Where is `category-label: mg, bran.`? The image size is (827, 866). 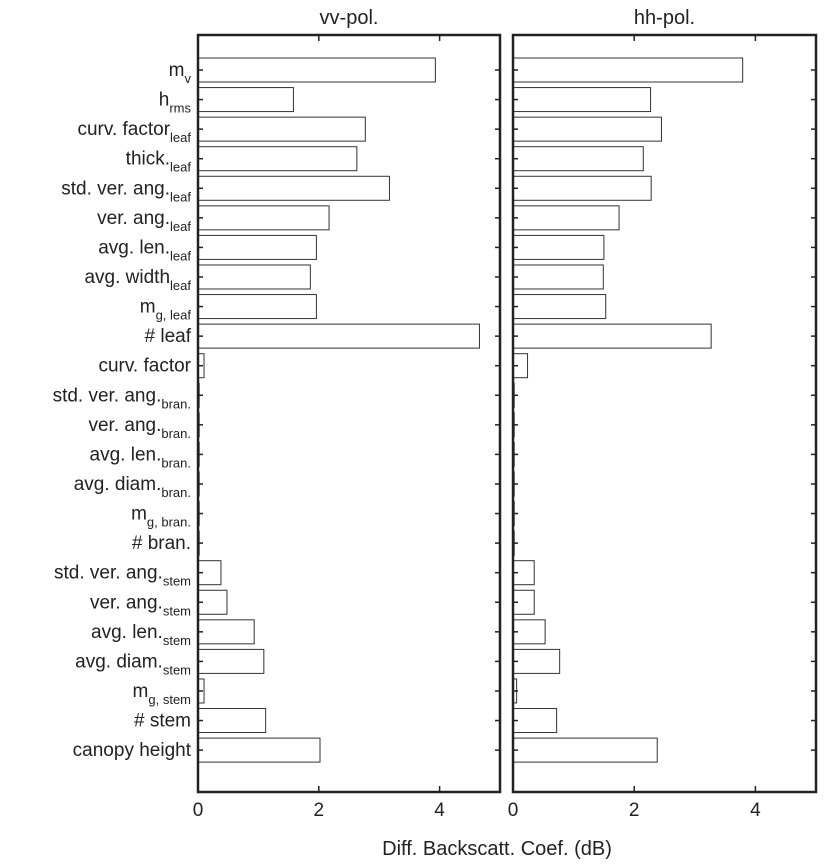 category-label: mg, bran. is located at coordinates (161, 517).